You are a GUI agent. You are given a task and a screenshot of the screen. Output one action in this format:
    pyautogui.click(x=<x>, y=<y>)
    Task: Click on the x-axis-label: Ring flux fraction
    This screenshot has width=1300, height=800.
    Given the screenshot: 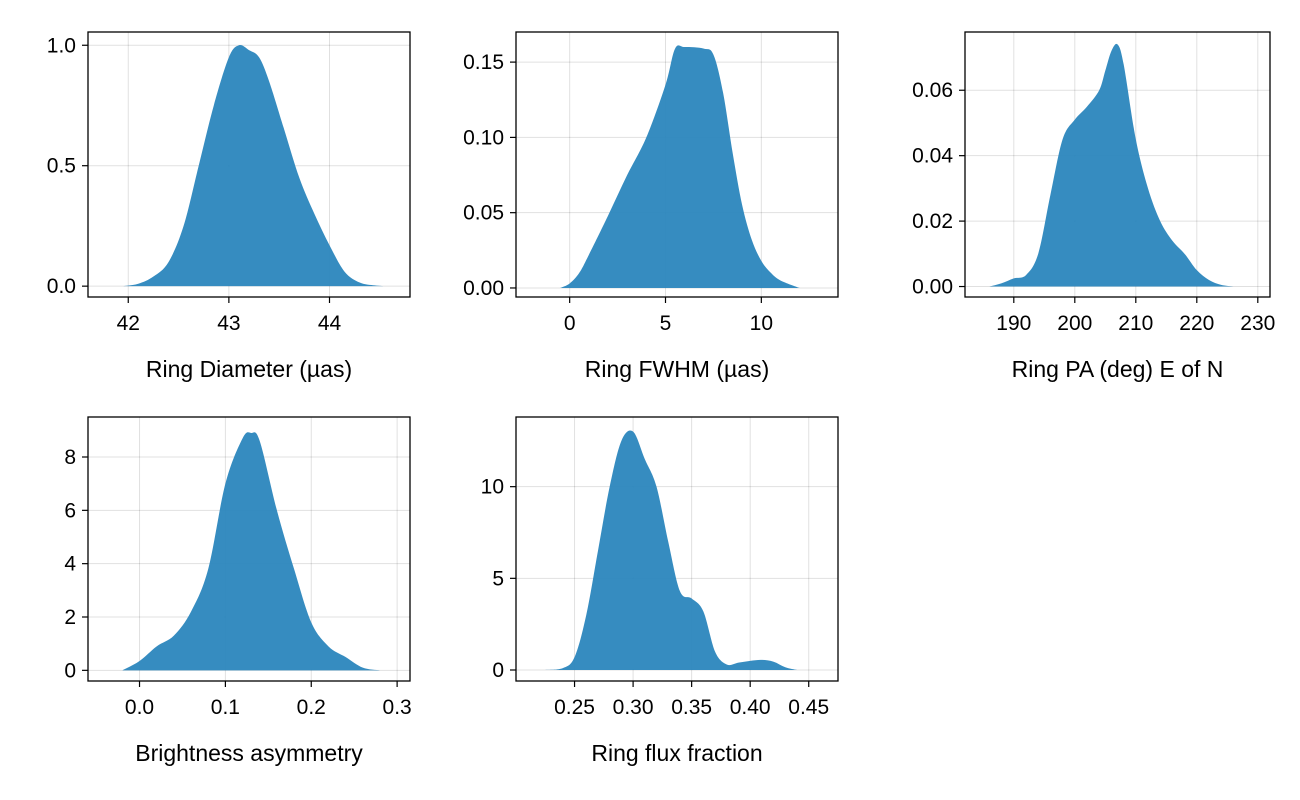 What is the action you would take?
    pyautogui.click(x=676, y=753)
    